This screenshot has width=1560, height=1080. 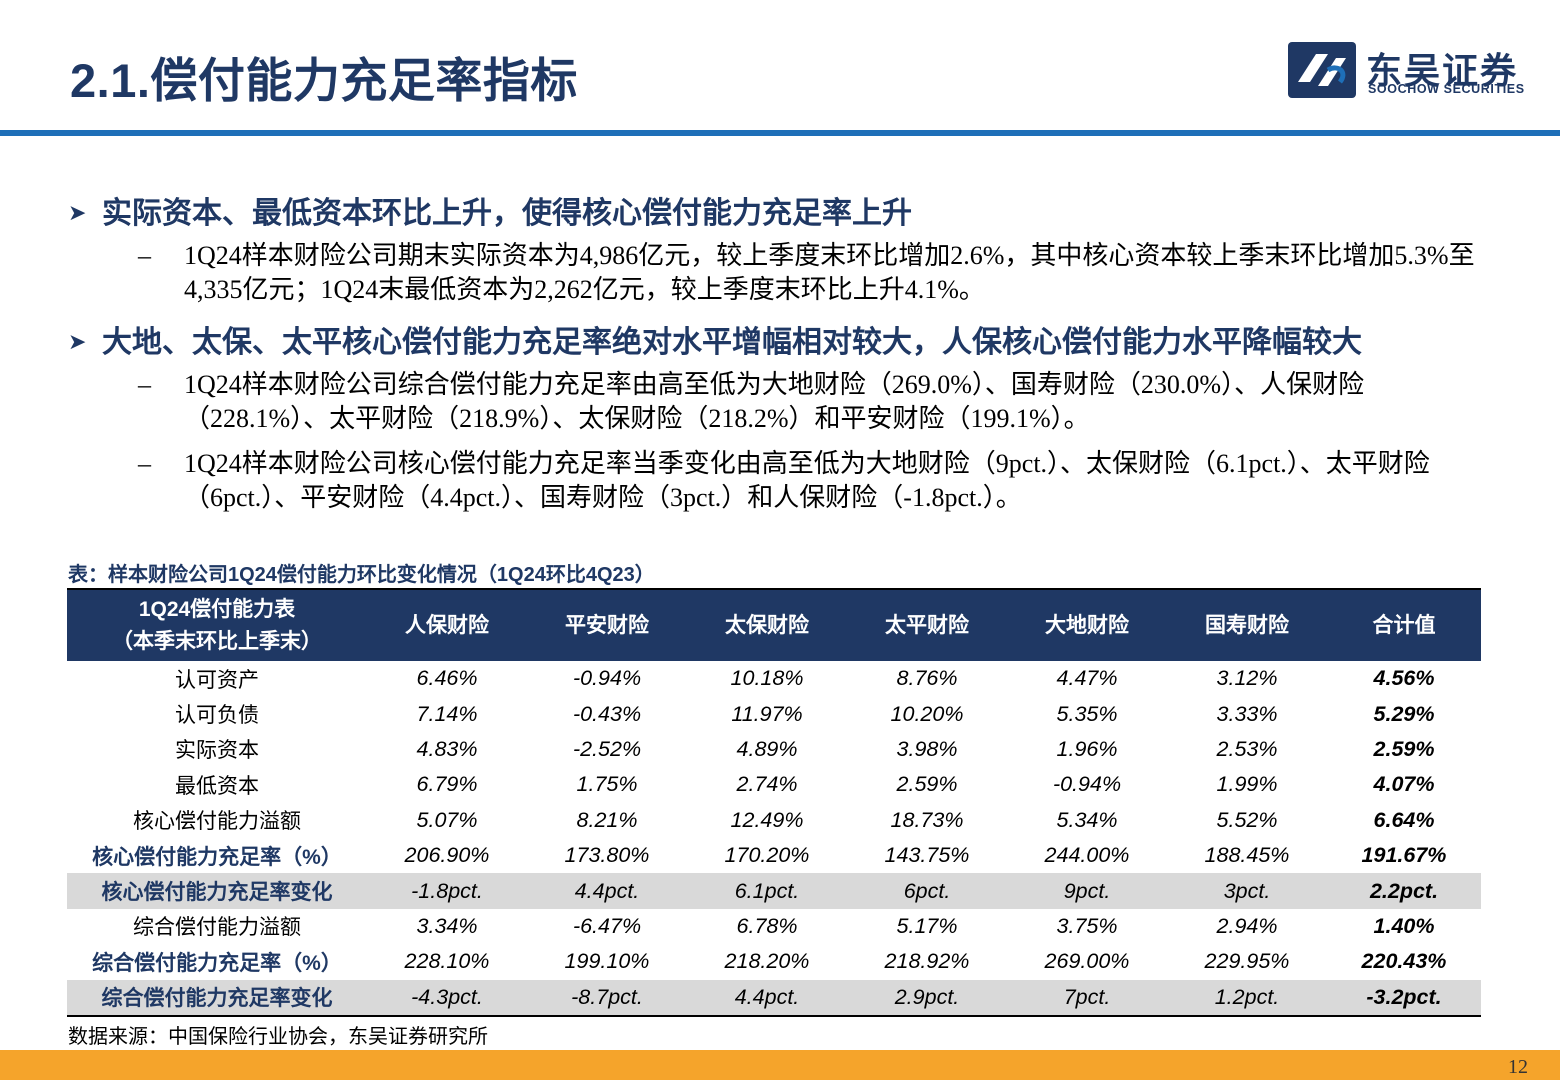 I want to click on table-cell: 2.74%, so click(x=767, y=784).